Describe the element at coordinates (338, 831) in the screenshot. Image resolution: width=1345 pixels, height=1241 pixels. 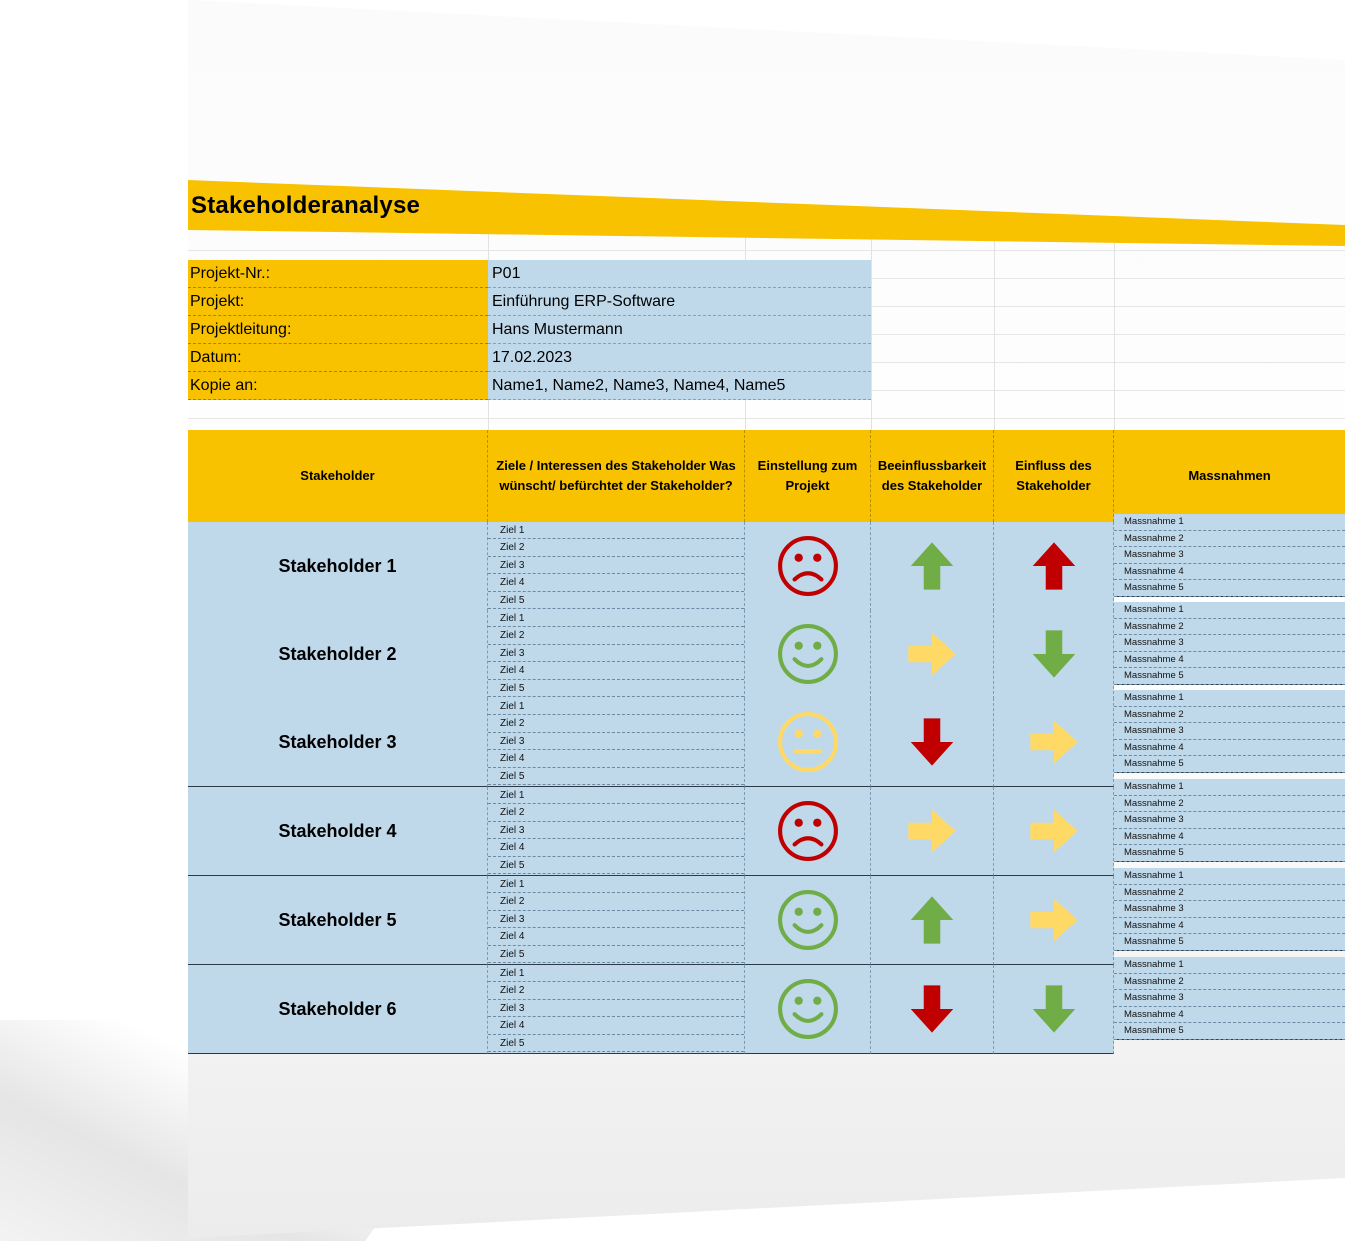
I see `stakeholder-name: Stakeholder 4` at that location.